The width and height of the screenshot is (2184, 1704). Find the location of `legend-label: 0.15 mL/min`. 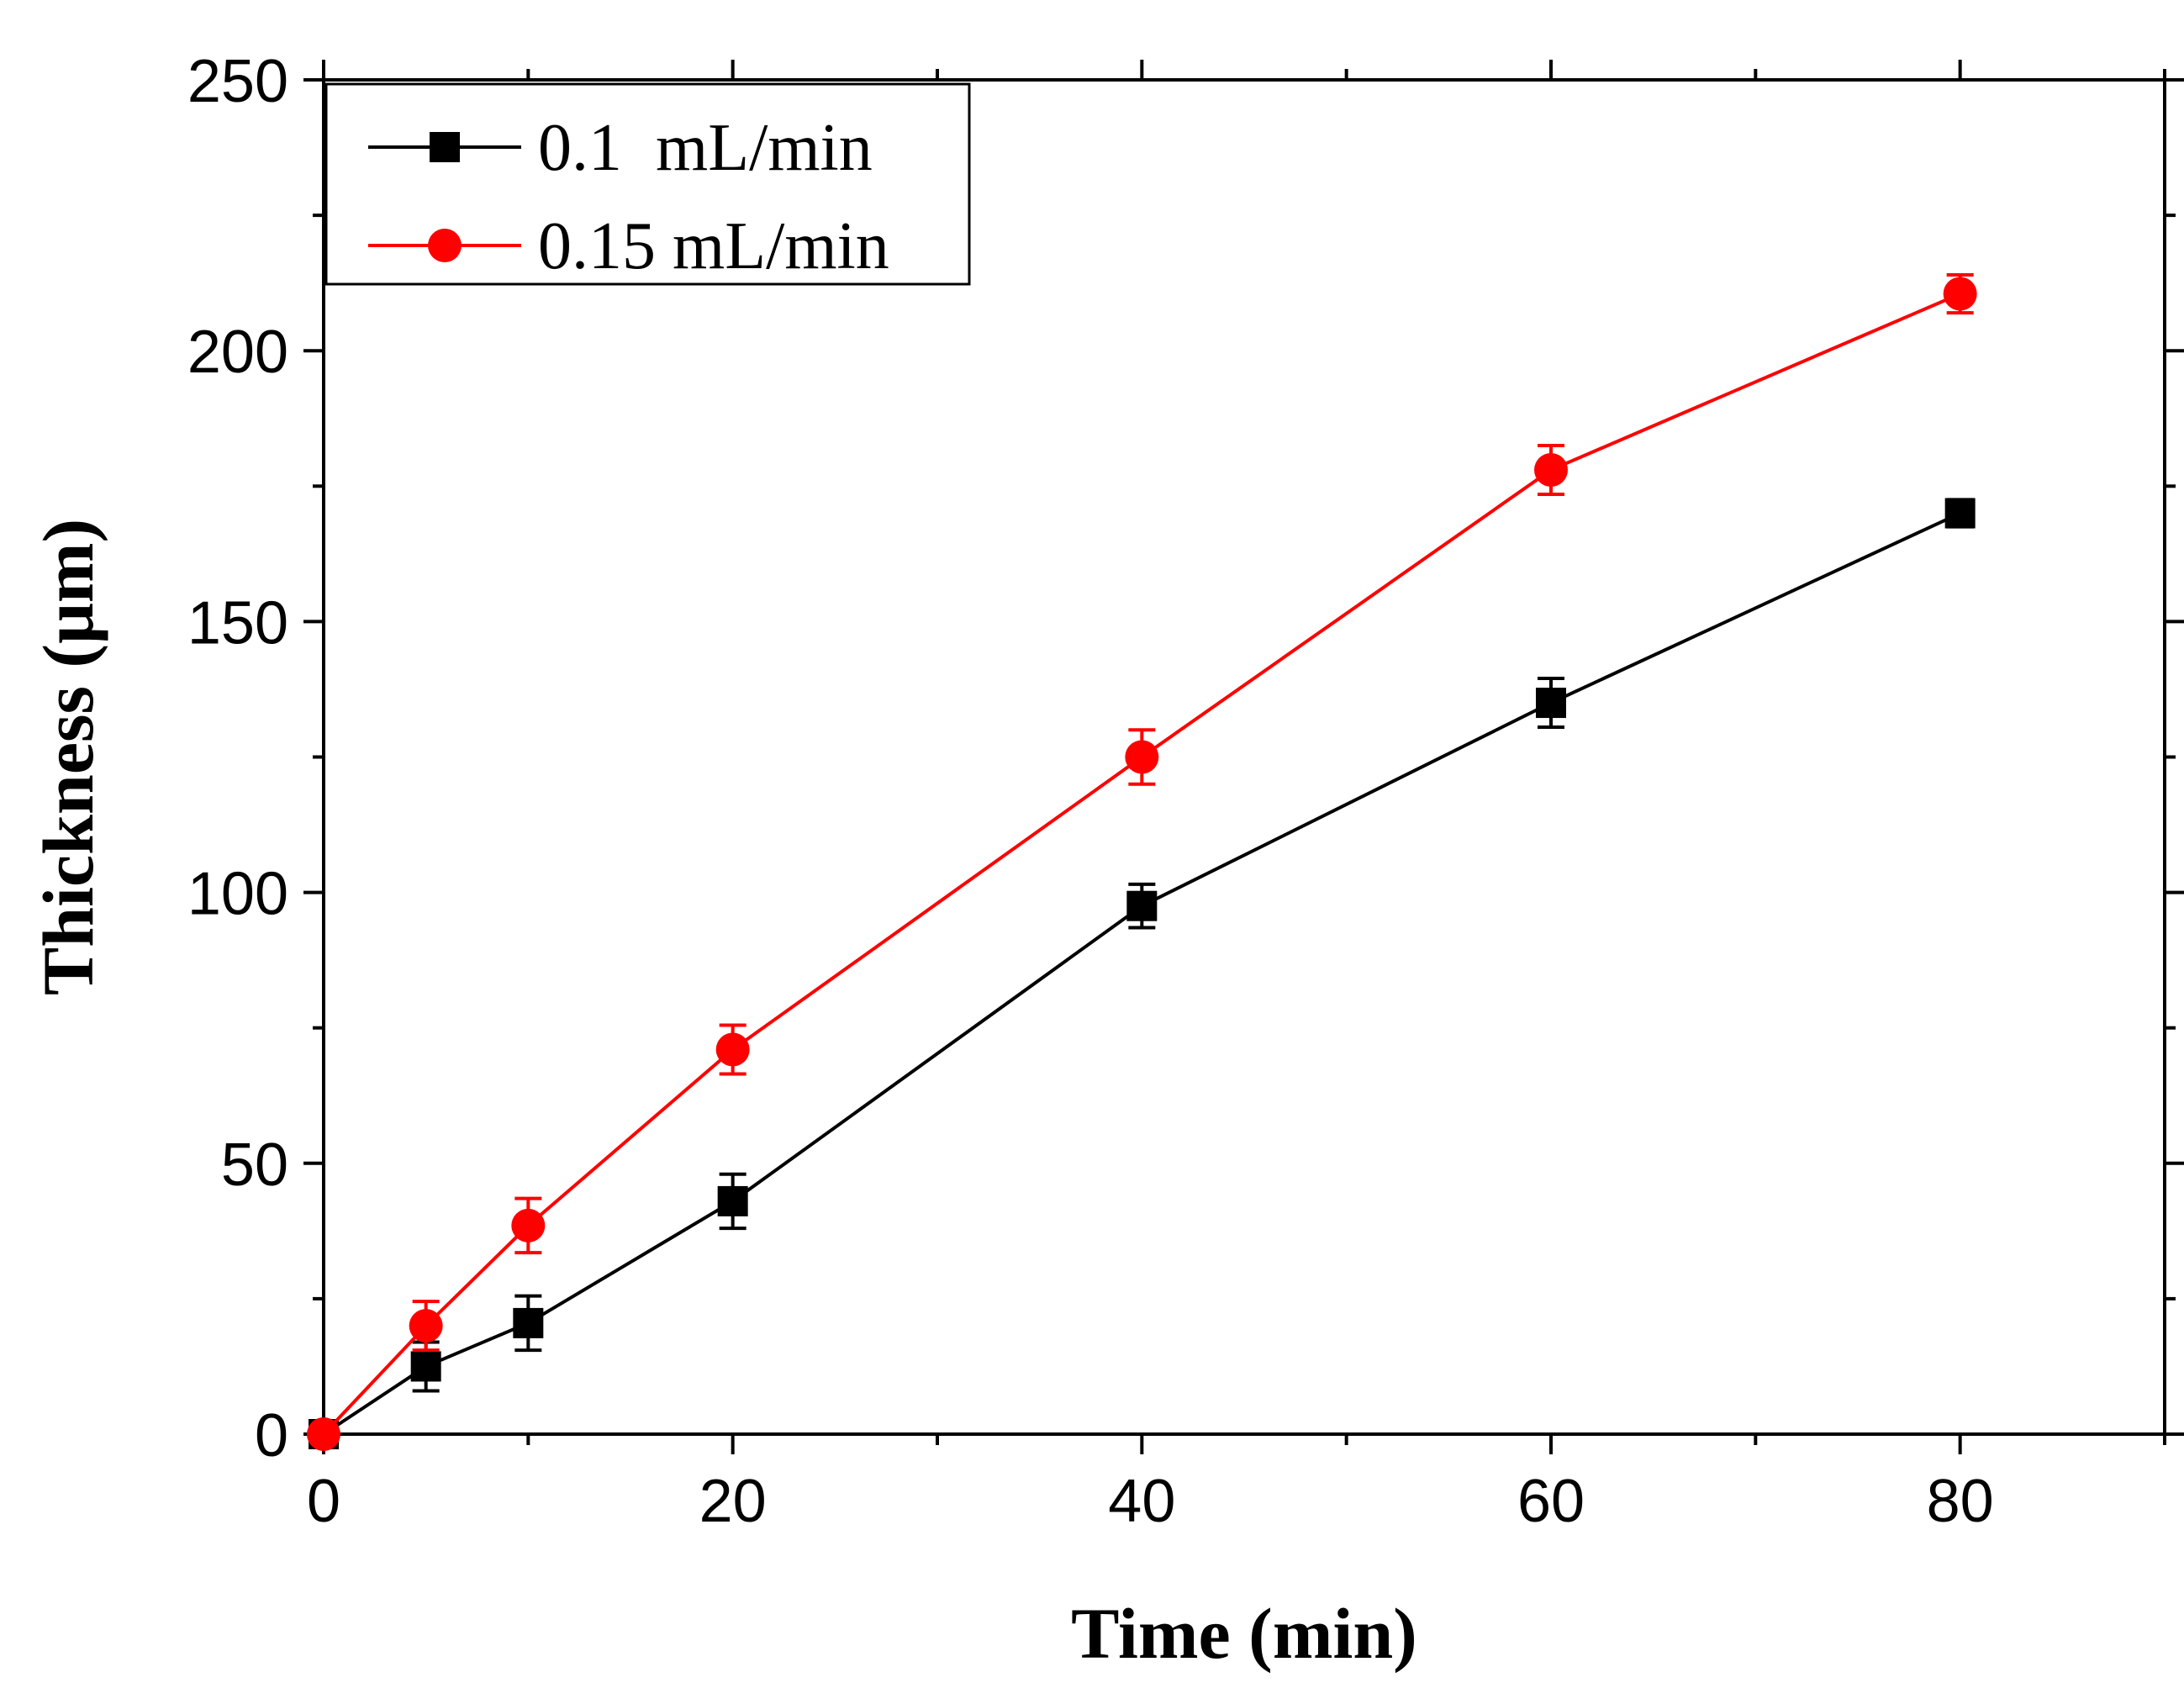

legend-label: 0.15 mL/min is located at coordinates (713, 246).